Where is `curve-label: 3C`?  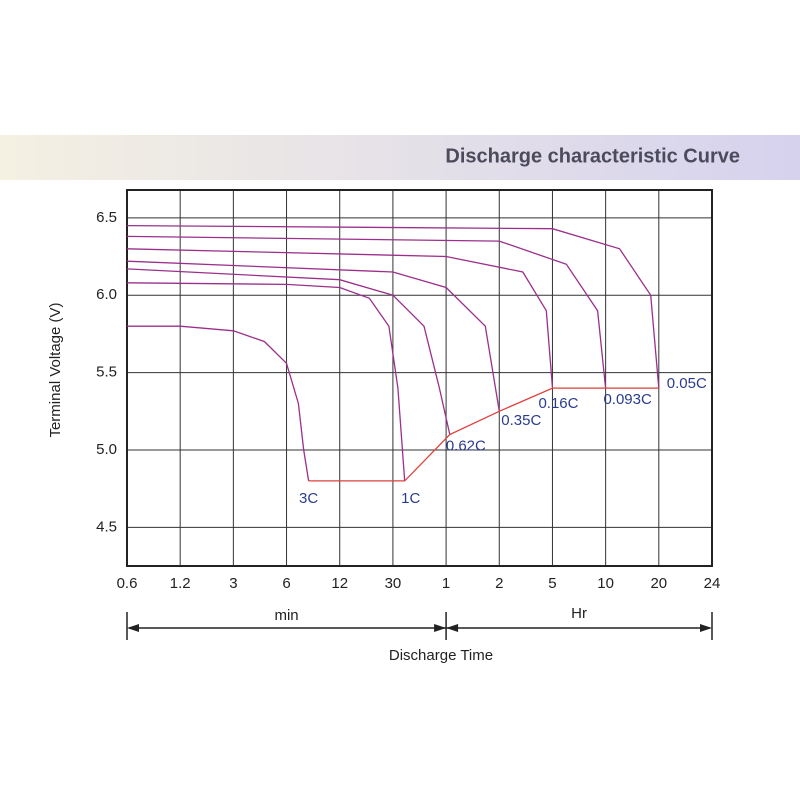 curve-label: 3C is located at coordinates (308, 498).